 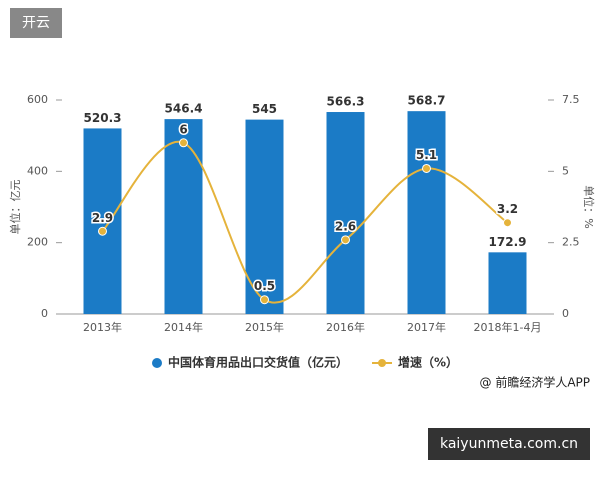 I want to click on legend-label: 增速（%）, so click(x=428, y=362).